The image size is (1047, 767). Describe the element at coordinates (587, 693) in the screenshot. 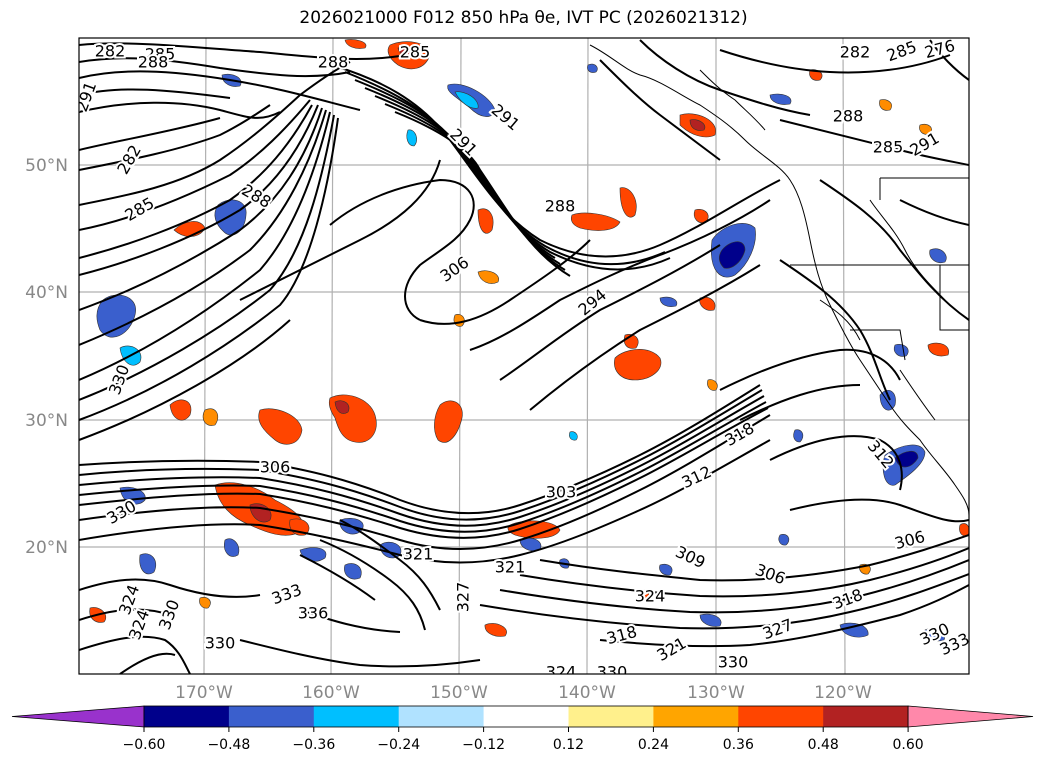

I see `lon-label-140w: 140°W` at that location.